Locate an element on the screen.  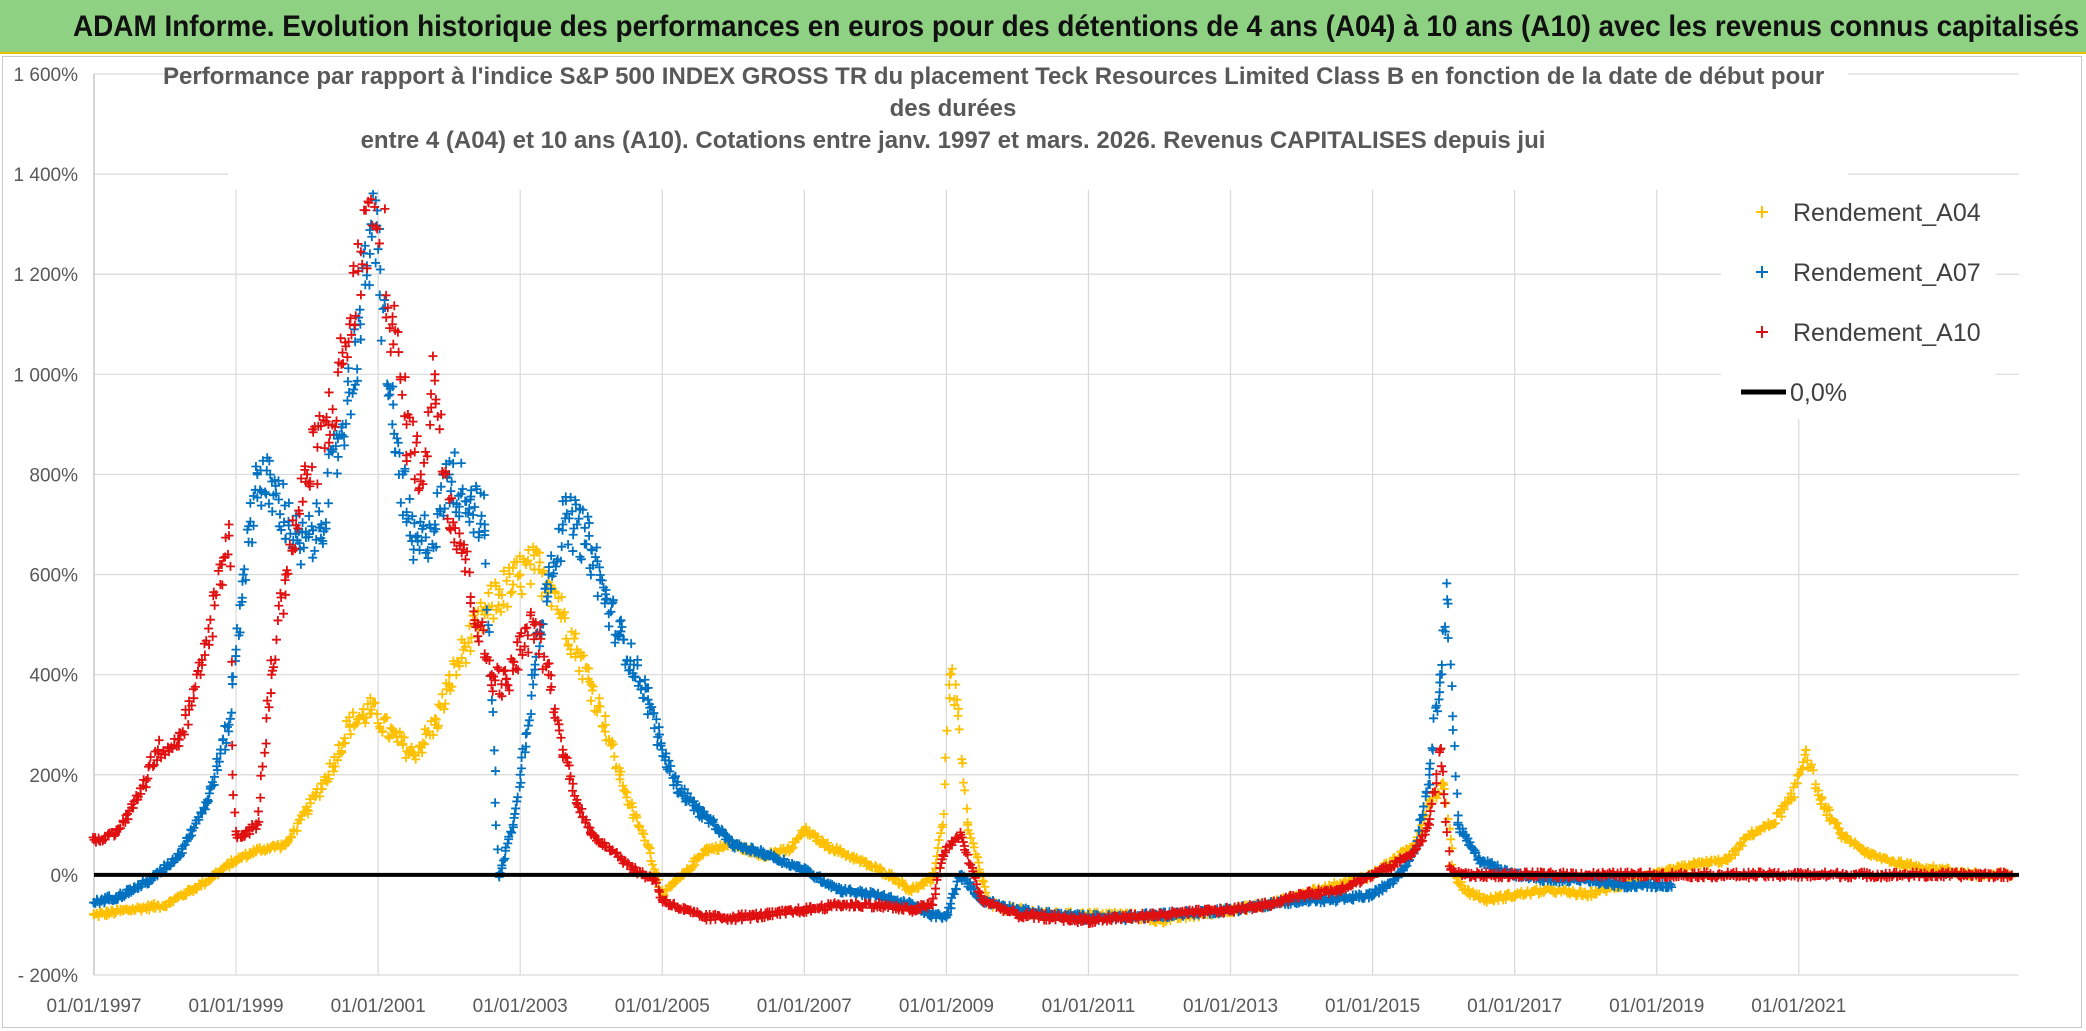
y-tick-label: 200% is located at coordinates (53, 776).